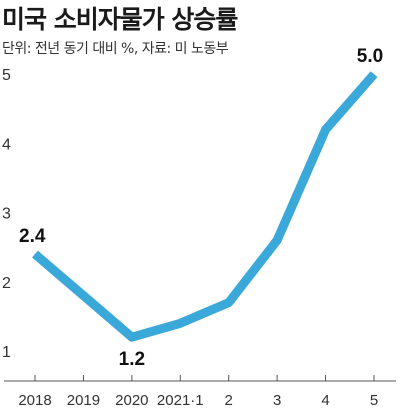  I want to click on x-tick-label: 3, so click(277, 400).